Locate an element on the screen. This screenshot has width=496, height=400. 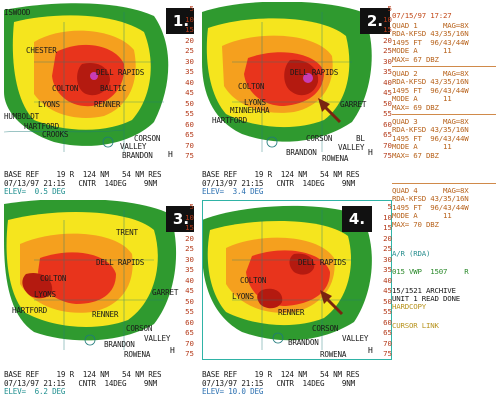
vwp-status: 015 VWP 1507 R is located at coordinates (430, 271).